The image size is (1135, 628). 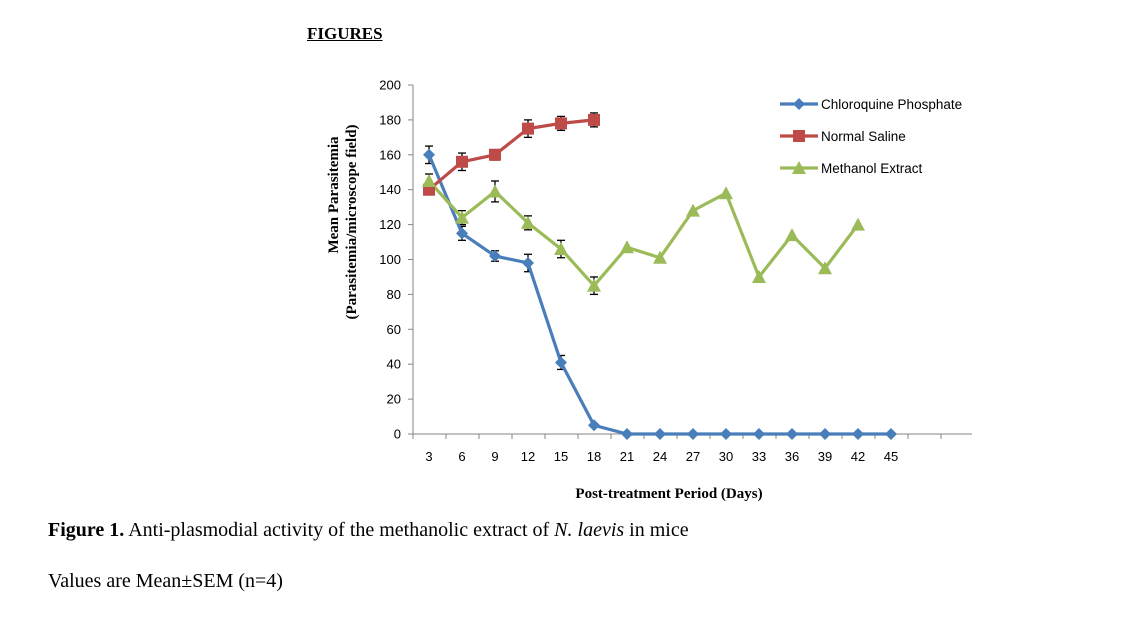 What do you see at coordinates (494, 456) in the screenshot?
I see `x-tick-label: 9` at bounding box center [494, 456].